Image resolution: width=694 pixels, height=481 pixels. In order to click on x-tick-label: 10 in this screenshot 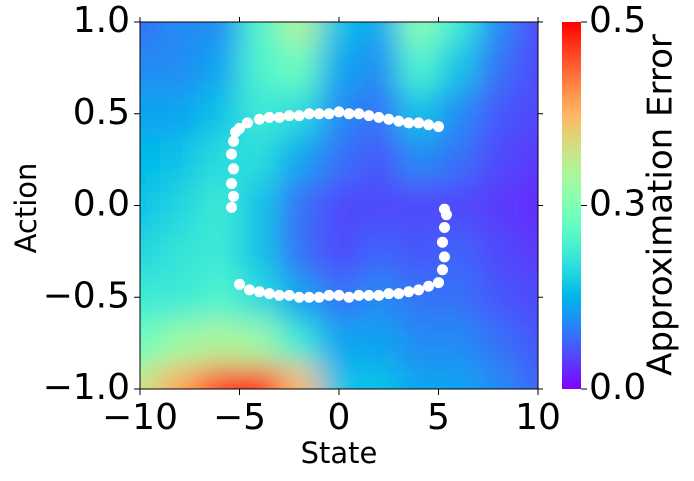, I will do `click(538, 417)`.